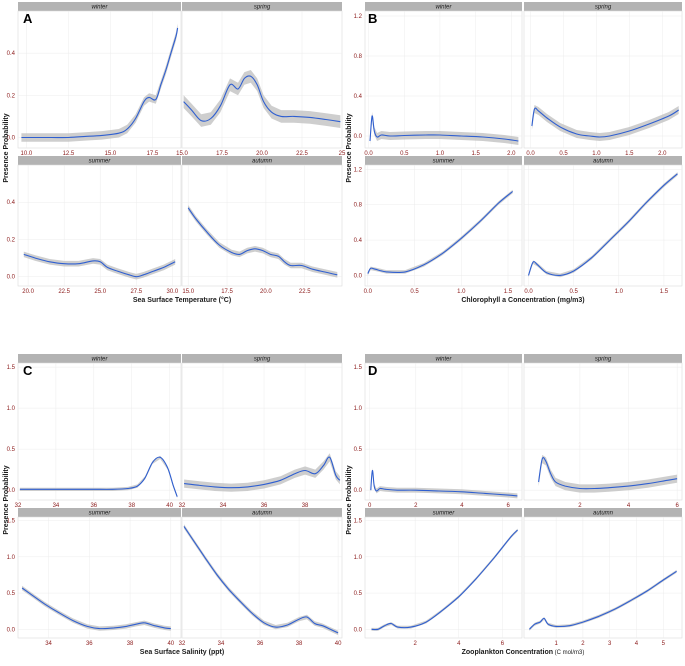 The width and height of the screenshot is (685, 666). I want to click on x-tick-label: 15.0, so click(182, 154).